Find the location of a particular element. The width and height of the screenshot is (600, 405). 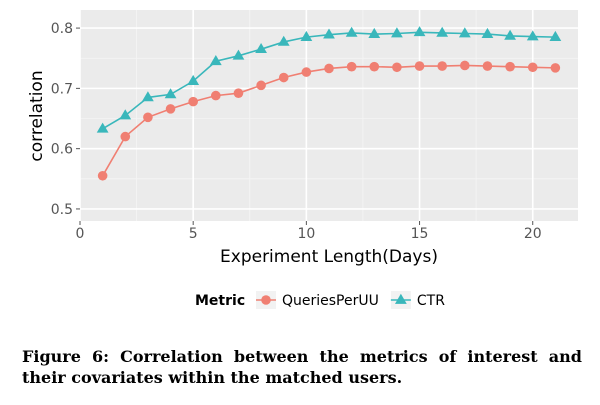

legend-title: Metric is located at coordinates (220, 301).